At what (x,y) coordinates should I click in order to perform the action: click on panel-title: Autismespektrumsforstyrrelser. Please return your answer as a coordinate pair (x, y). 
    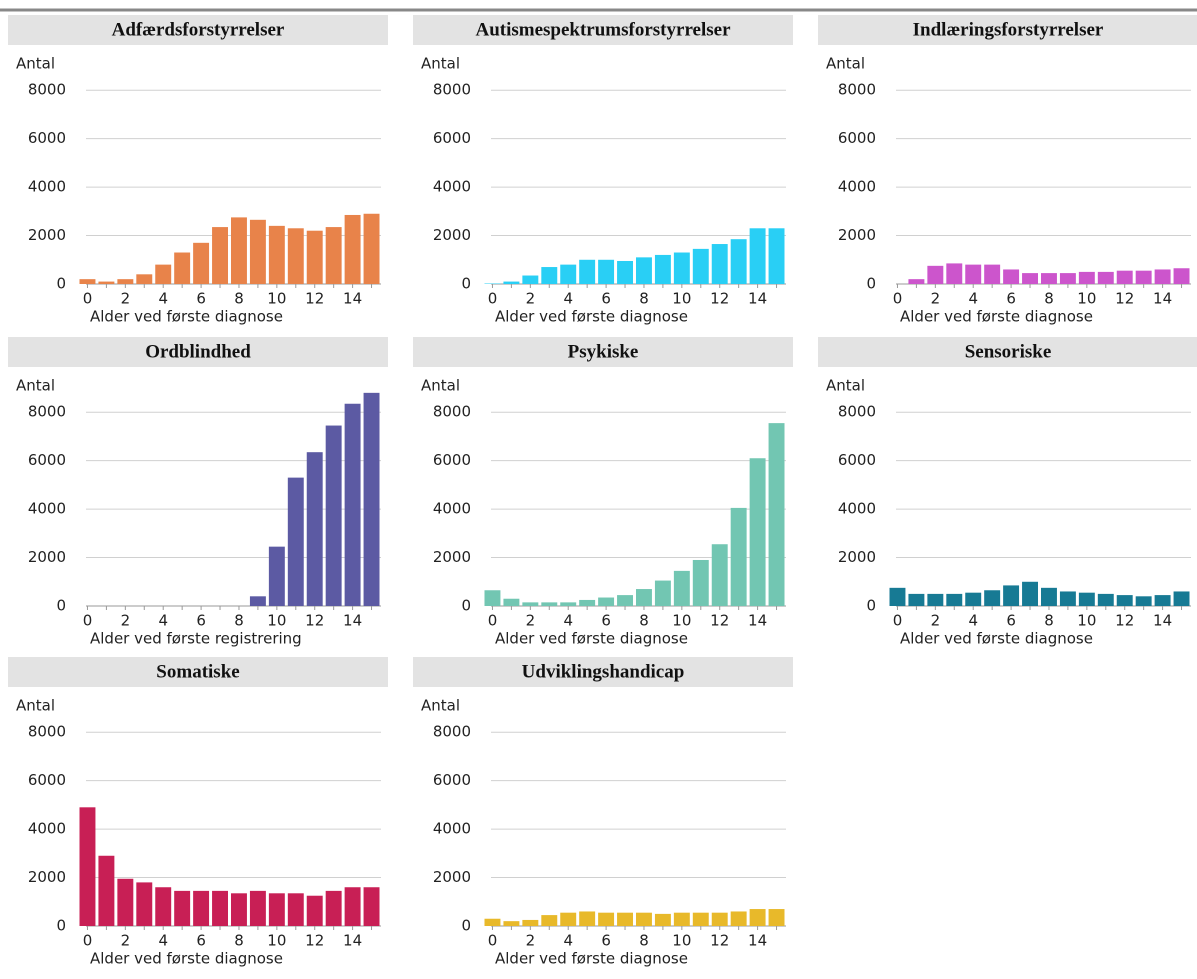
    Looking at the image, I should click on (603, 29).